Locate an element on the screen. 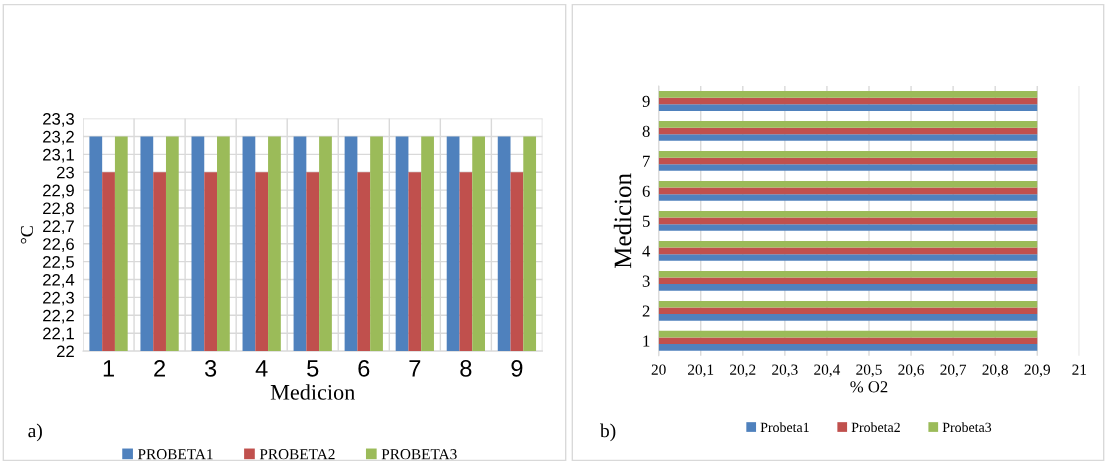  y-tick-label: 7 is located at coordinates (646, 161).